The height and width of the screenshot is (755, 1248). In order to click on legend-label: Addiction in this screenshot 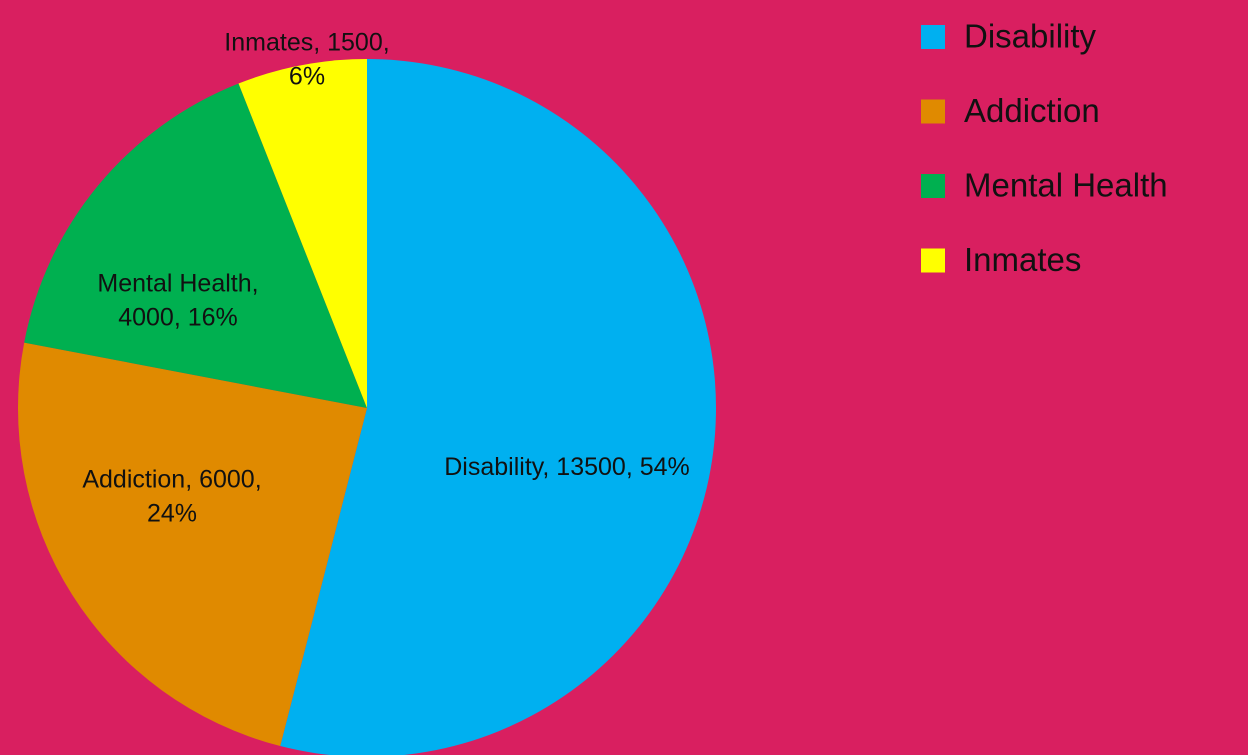, I will do `click(1032, 110)`.